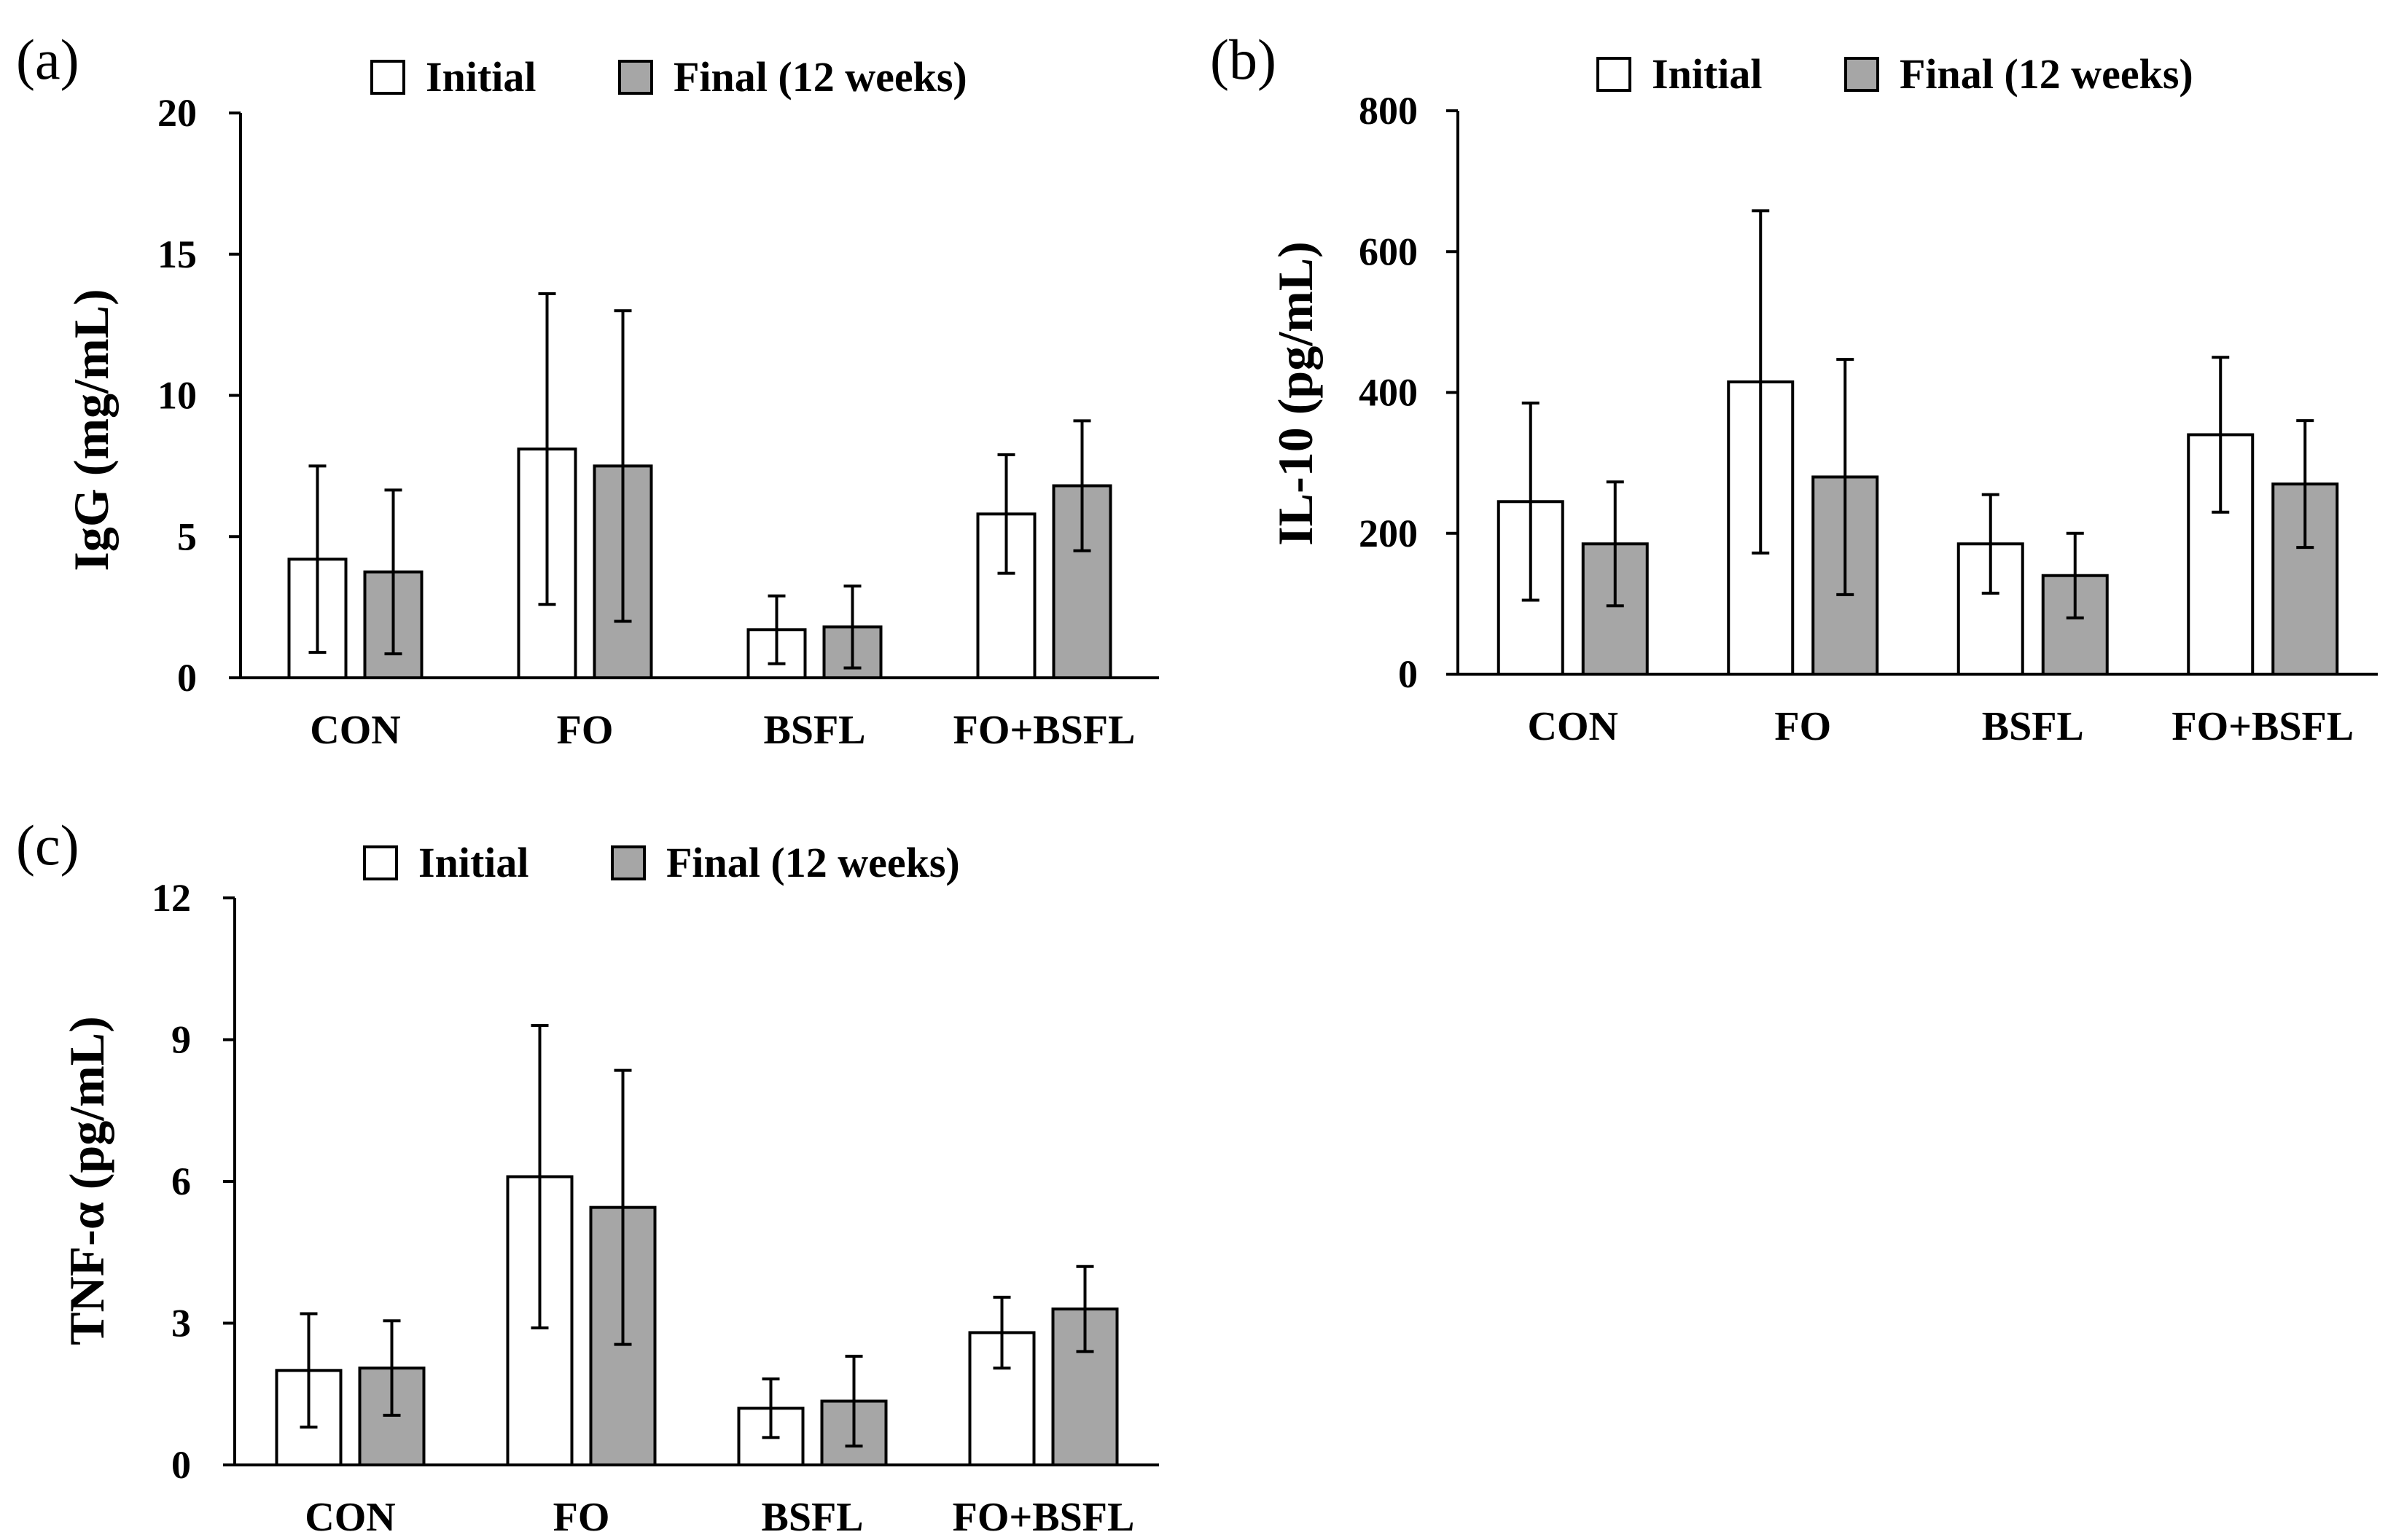 The width and height of the screenshot is (2396, 1540). Describe the element at coordinates (181, 1323) in the screenshot. I see `y-tick-label: 3` at that location.